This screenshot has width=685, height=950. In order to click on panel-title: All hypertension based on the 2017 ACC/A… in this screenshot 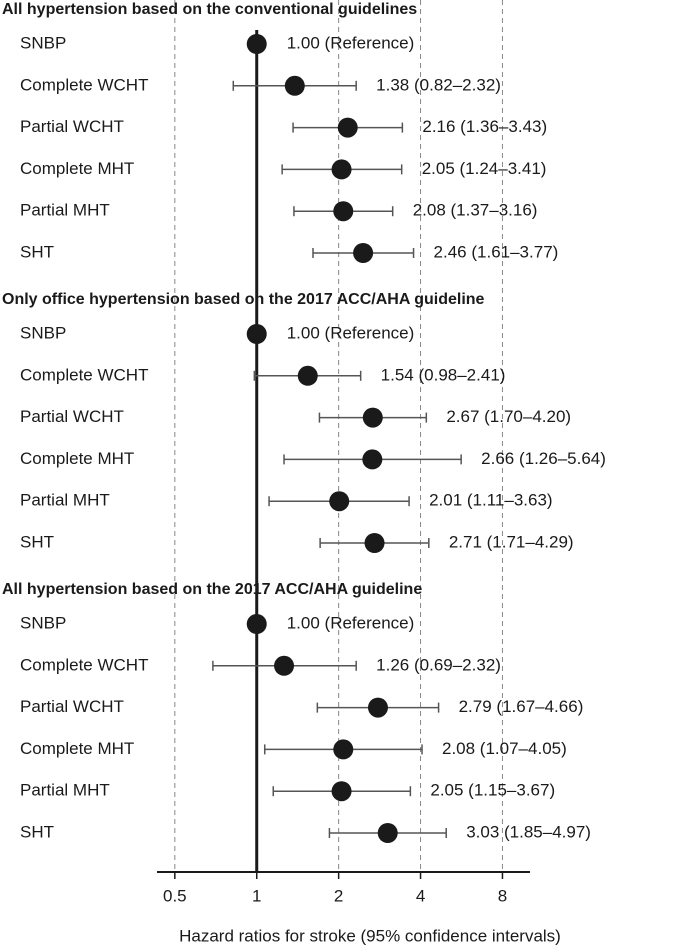, I will do `click(212, 589)`.